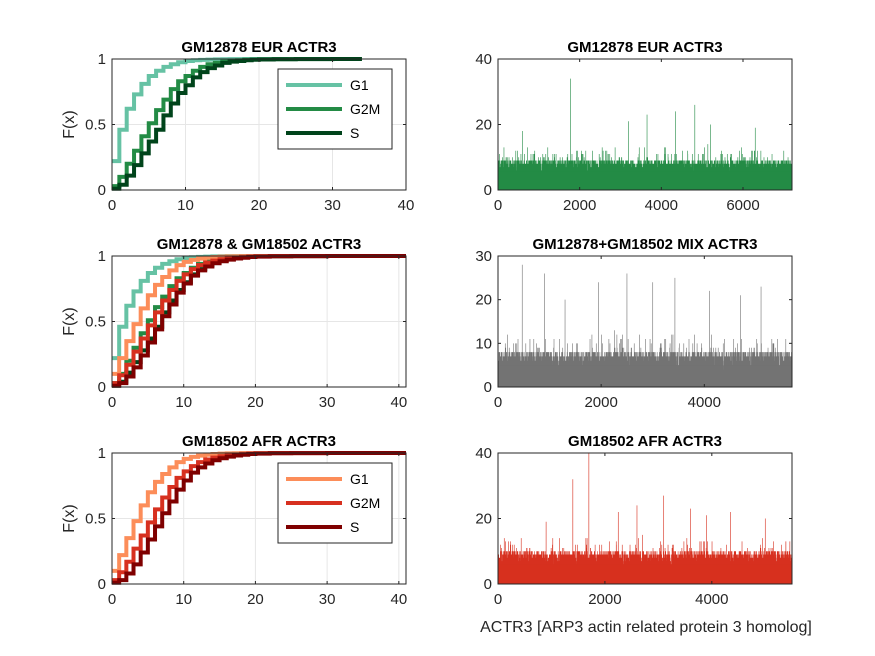 Image resolution: width=875 pixels, height=656 pixels. What do you see at coordinates (645, 244) in the screenshot?
I see `panel-title: GM12878+GM18502 MIX ACTR3` at bounding box center [645, 244].